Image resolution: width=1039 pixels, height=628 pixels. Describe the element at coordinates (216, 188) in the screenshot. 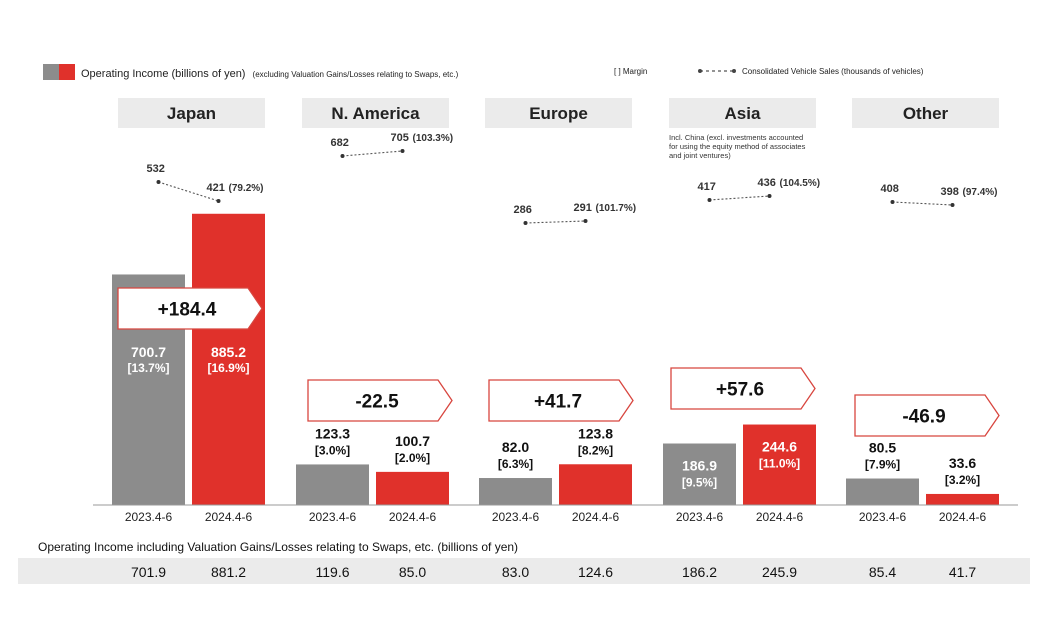

I see `sales-value-label: 421` at that location.